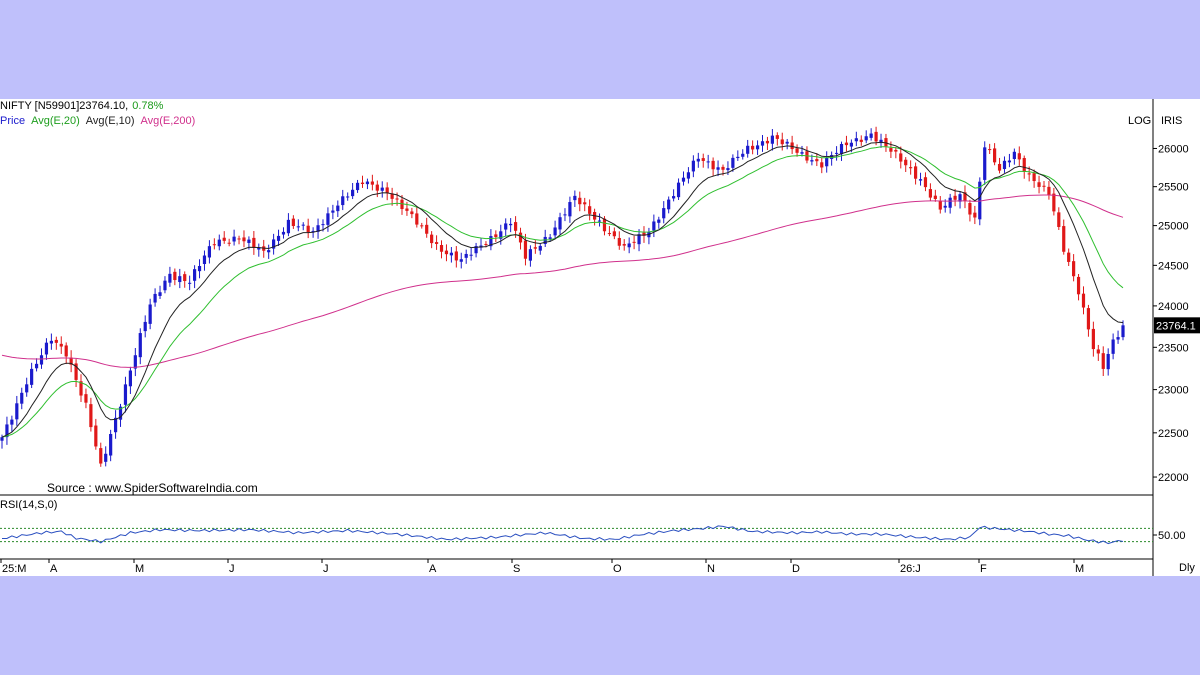  I want to click on price-tick-label: 24500, so click(1173, 266).